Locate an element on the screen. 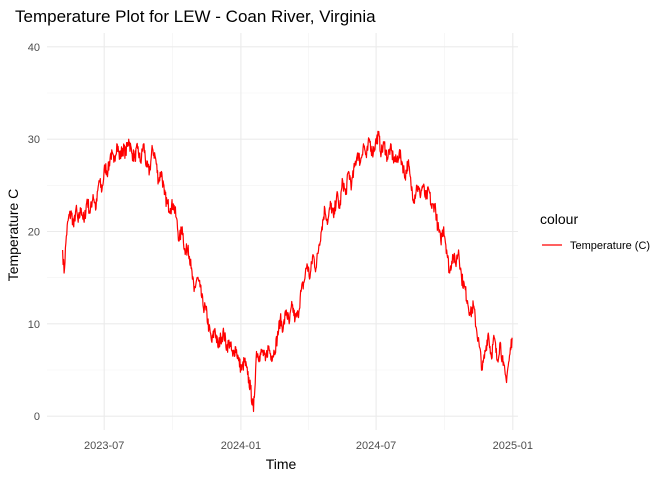 Image resolution: width=672 pixels, height=480 pixels. legend-title: colour is located at coordinates (559, 219).